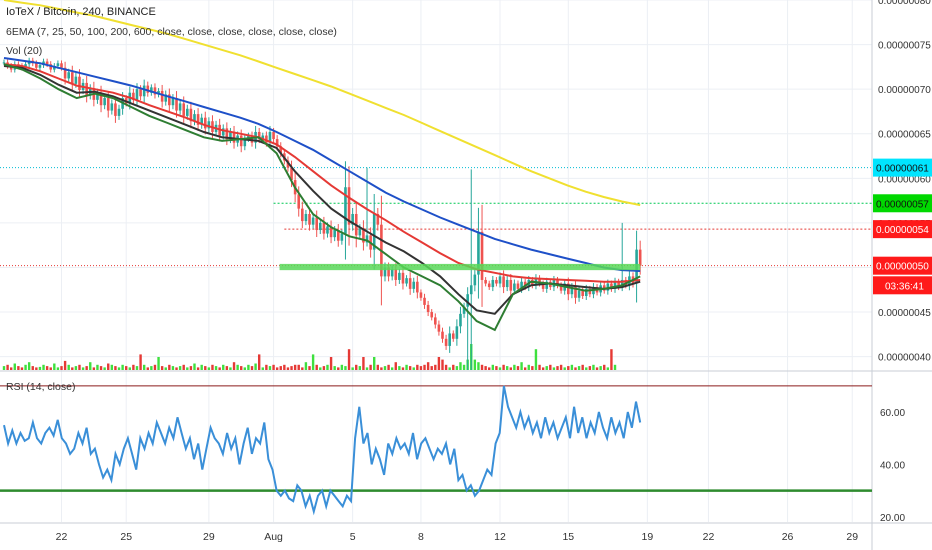 The width and height of the screenshot is (932, 550). What do you see at coordinates (709, 537) in the screenshot?
I see `time-tick-label: 22` at bounding box center [709, 537].